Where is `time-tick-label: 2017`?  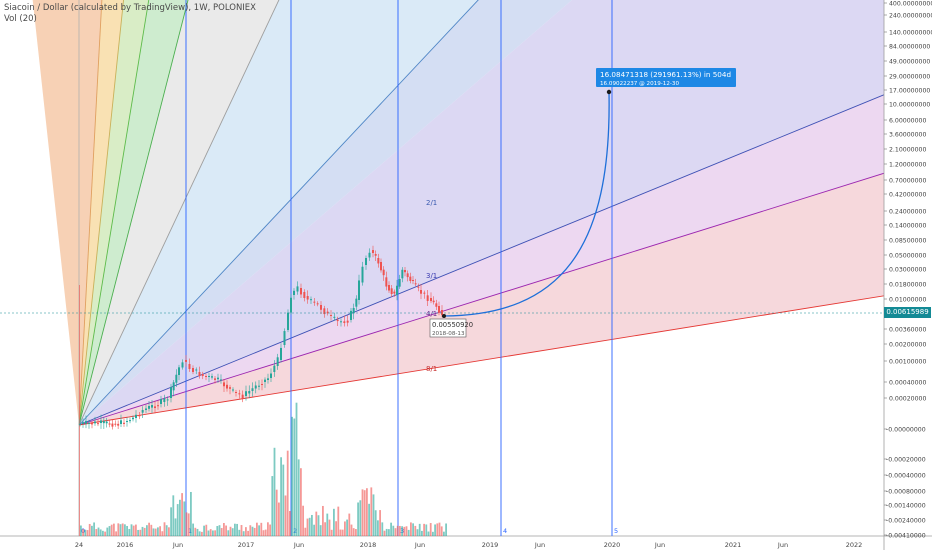
time-tick-label: 2017 is located at coordinates (246, 545).